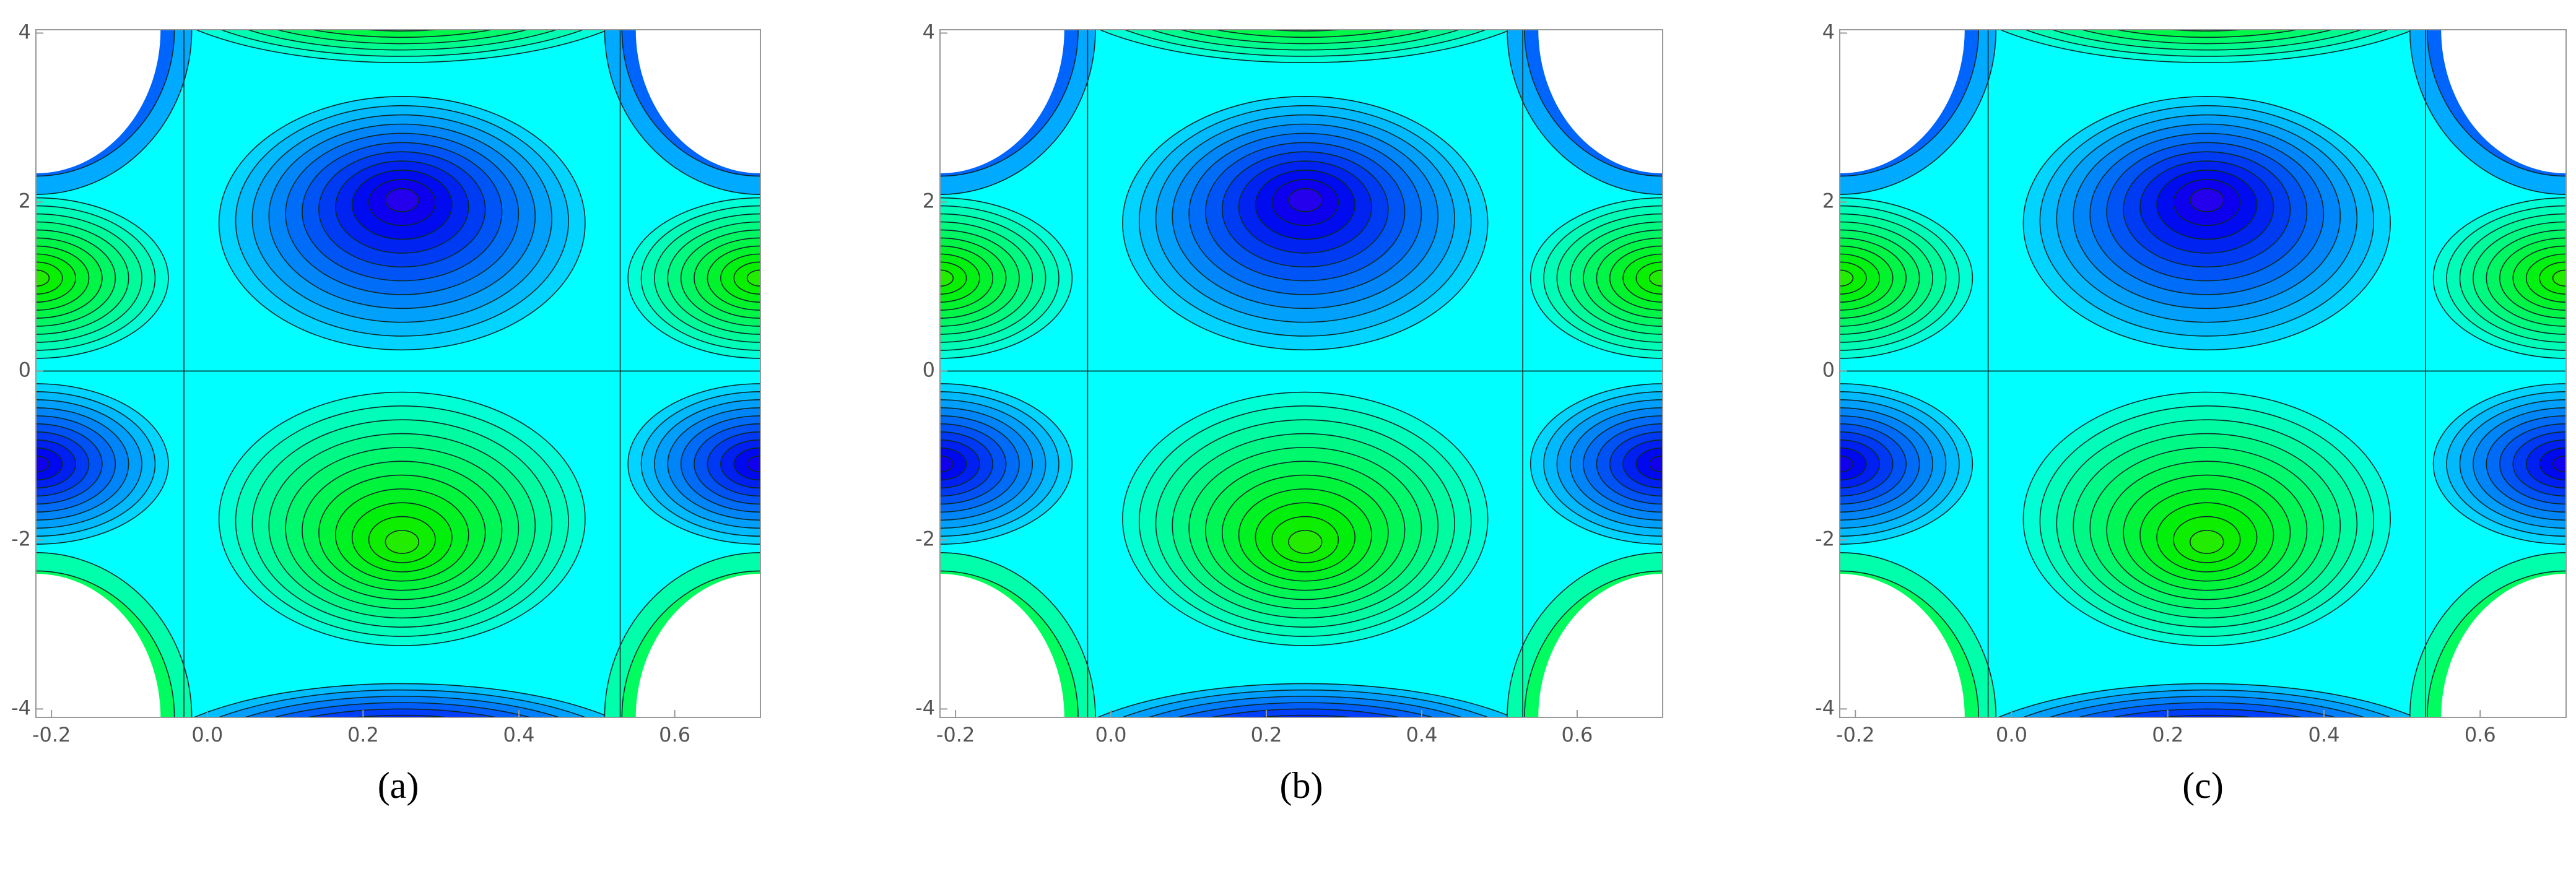 The image size is (2576, 874). Describe the element at coordinates (2203, 785) in the screenshot. I see `panel-caption: (c)` at that location.